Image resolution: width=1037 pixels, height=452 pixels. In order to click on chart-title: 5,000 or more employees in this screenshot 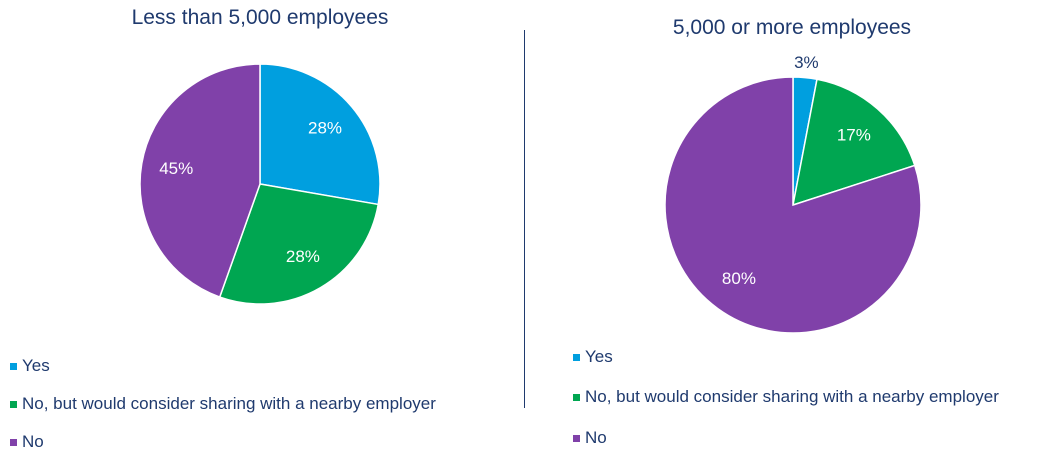, I will do `click(792, 27)`.